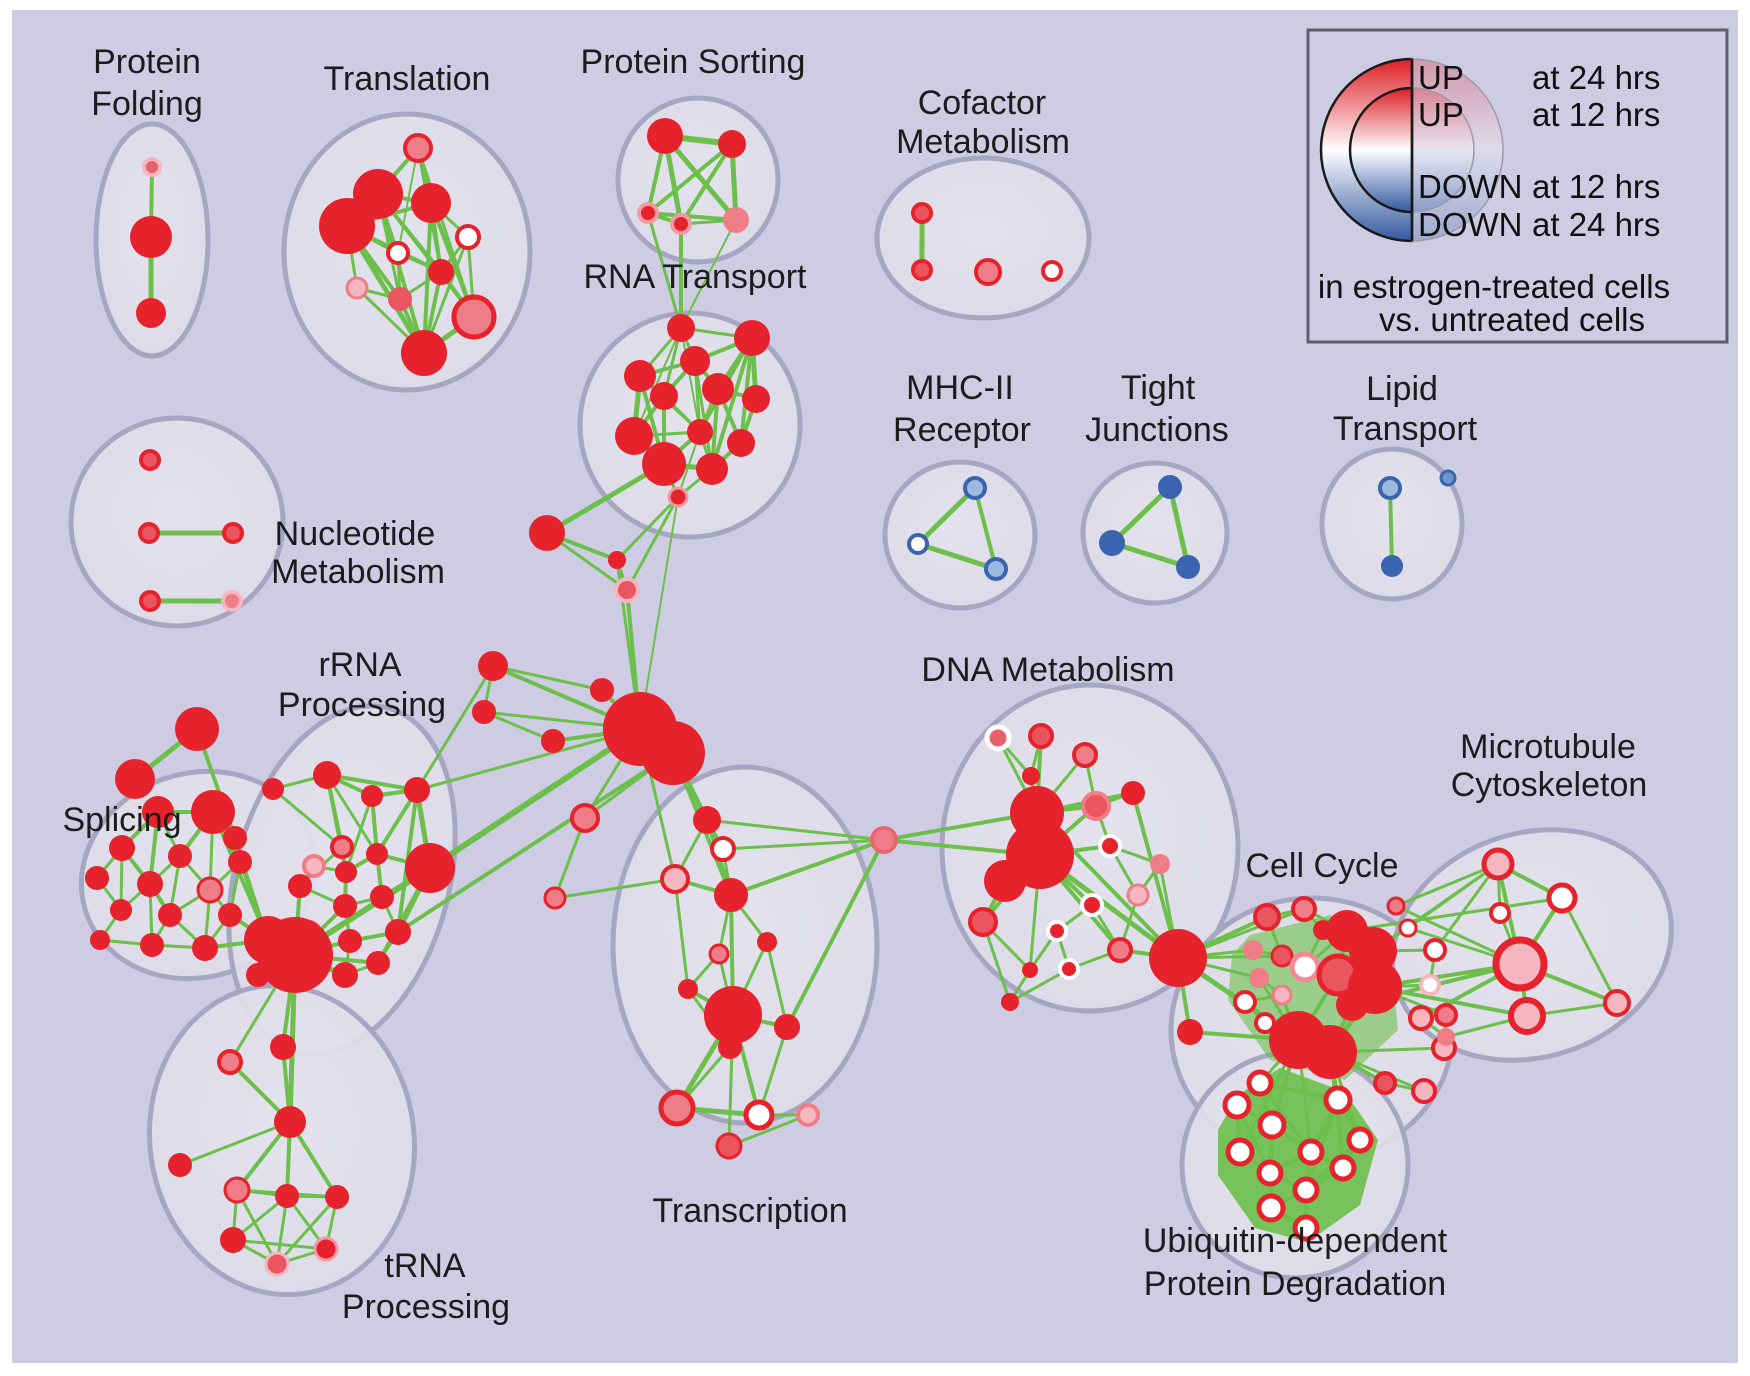  Describe the element at coordinates (1381, 150) in the screenshot. I see `legend-inner-circle-left-icon` at that location.